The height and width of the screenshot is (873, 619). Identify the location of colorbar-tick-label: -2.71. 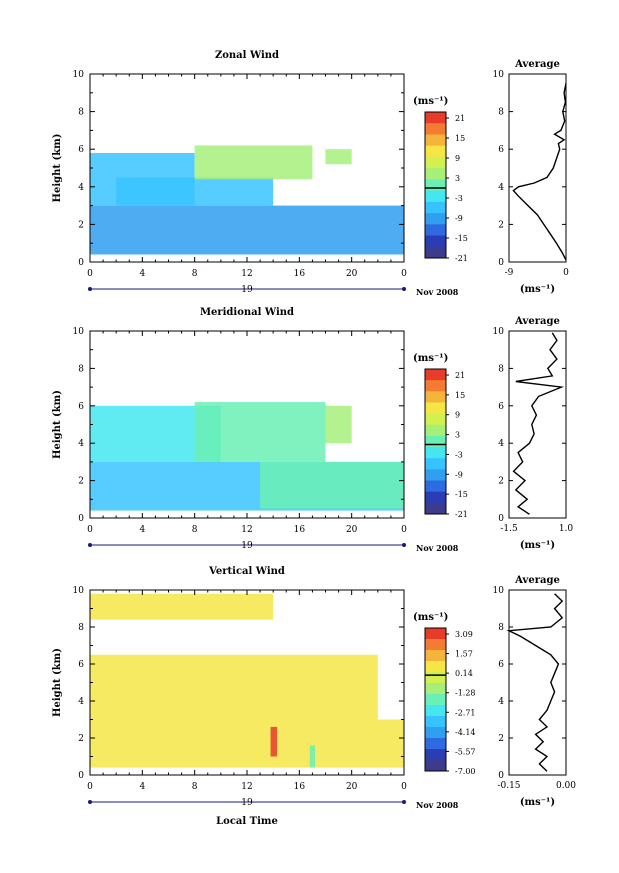
(465, 712).